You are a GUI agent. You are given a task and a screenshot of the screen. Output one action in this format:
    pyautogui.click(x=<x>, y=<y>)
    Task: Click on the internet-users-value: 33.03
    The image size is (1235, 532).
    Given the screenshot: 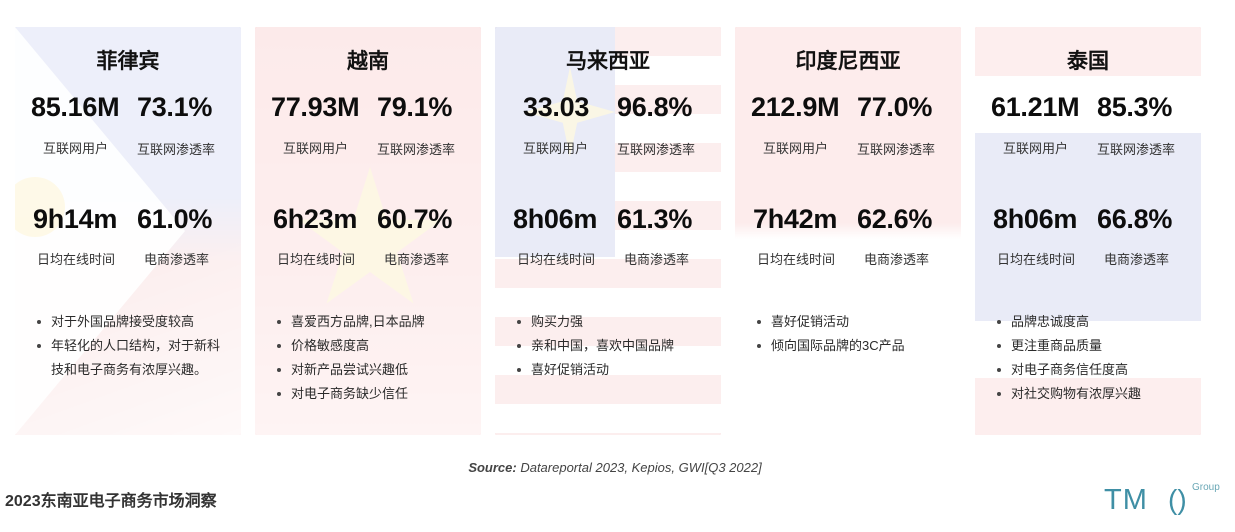 What is the action you would take?
    pyautogui.click(x=556, y=107)
    